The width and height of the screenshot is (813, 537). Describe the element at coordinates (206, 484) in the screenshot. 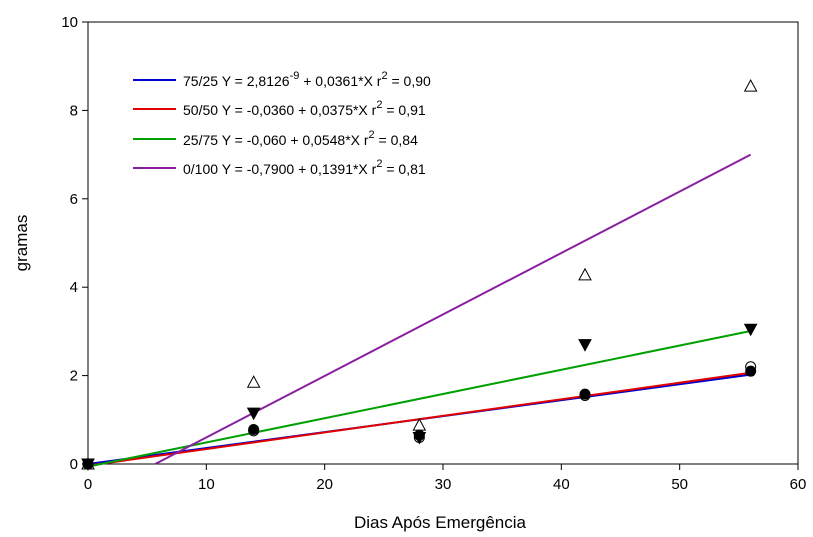

I see `x-tick-label: 10` at that location.